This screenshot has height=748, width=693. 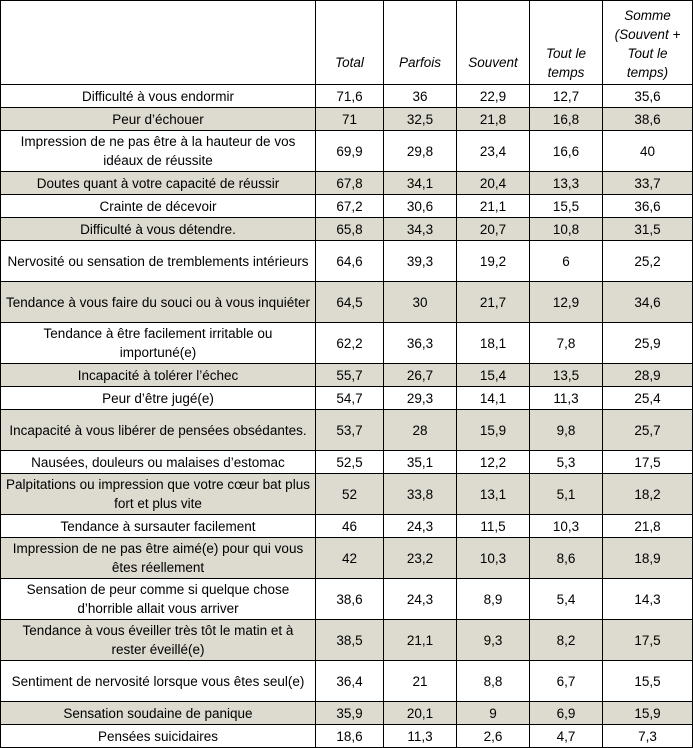 I want to click on cell-total: 36,4, so click(x=349, y=681).